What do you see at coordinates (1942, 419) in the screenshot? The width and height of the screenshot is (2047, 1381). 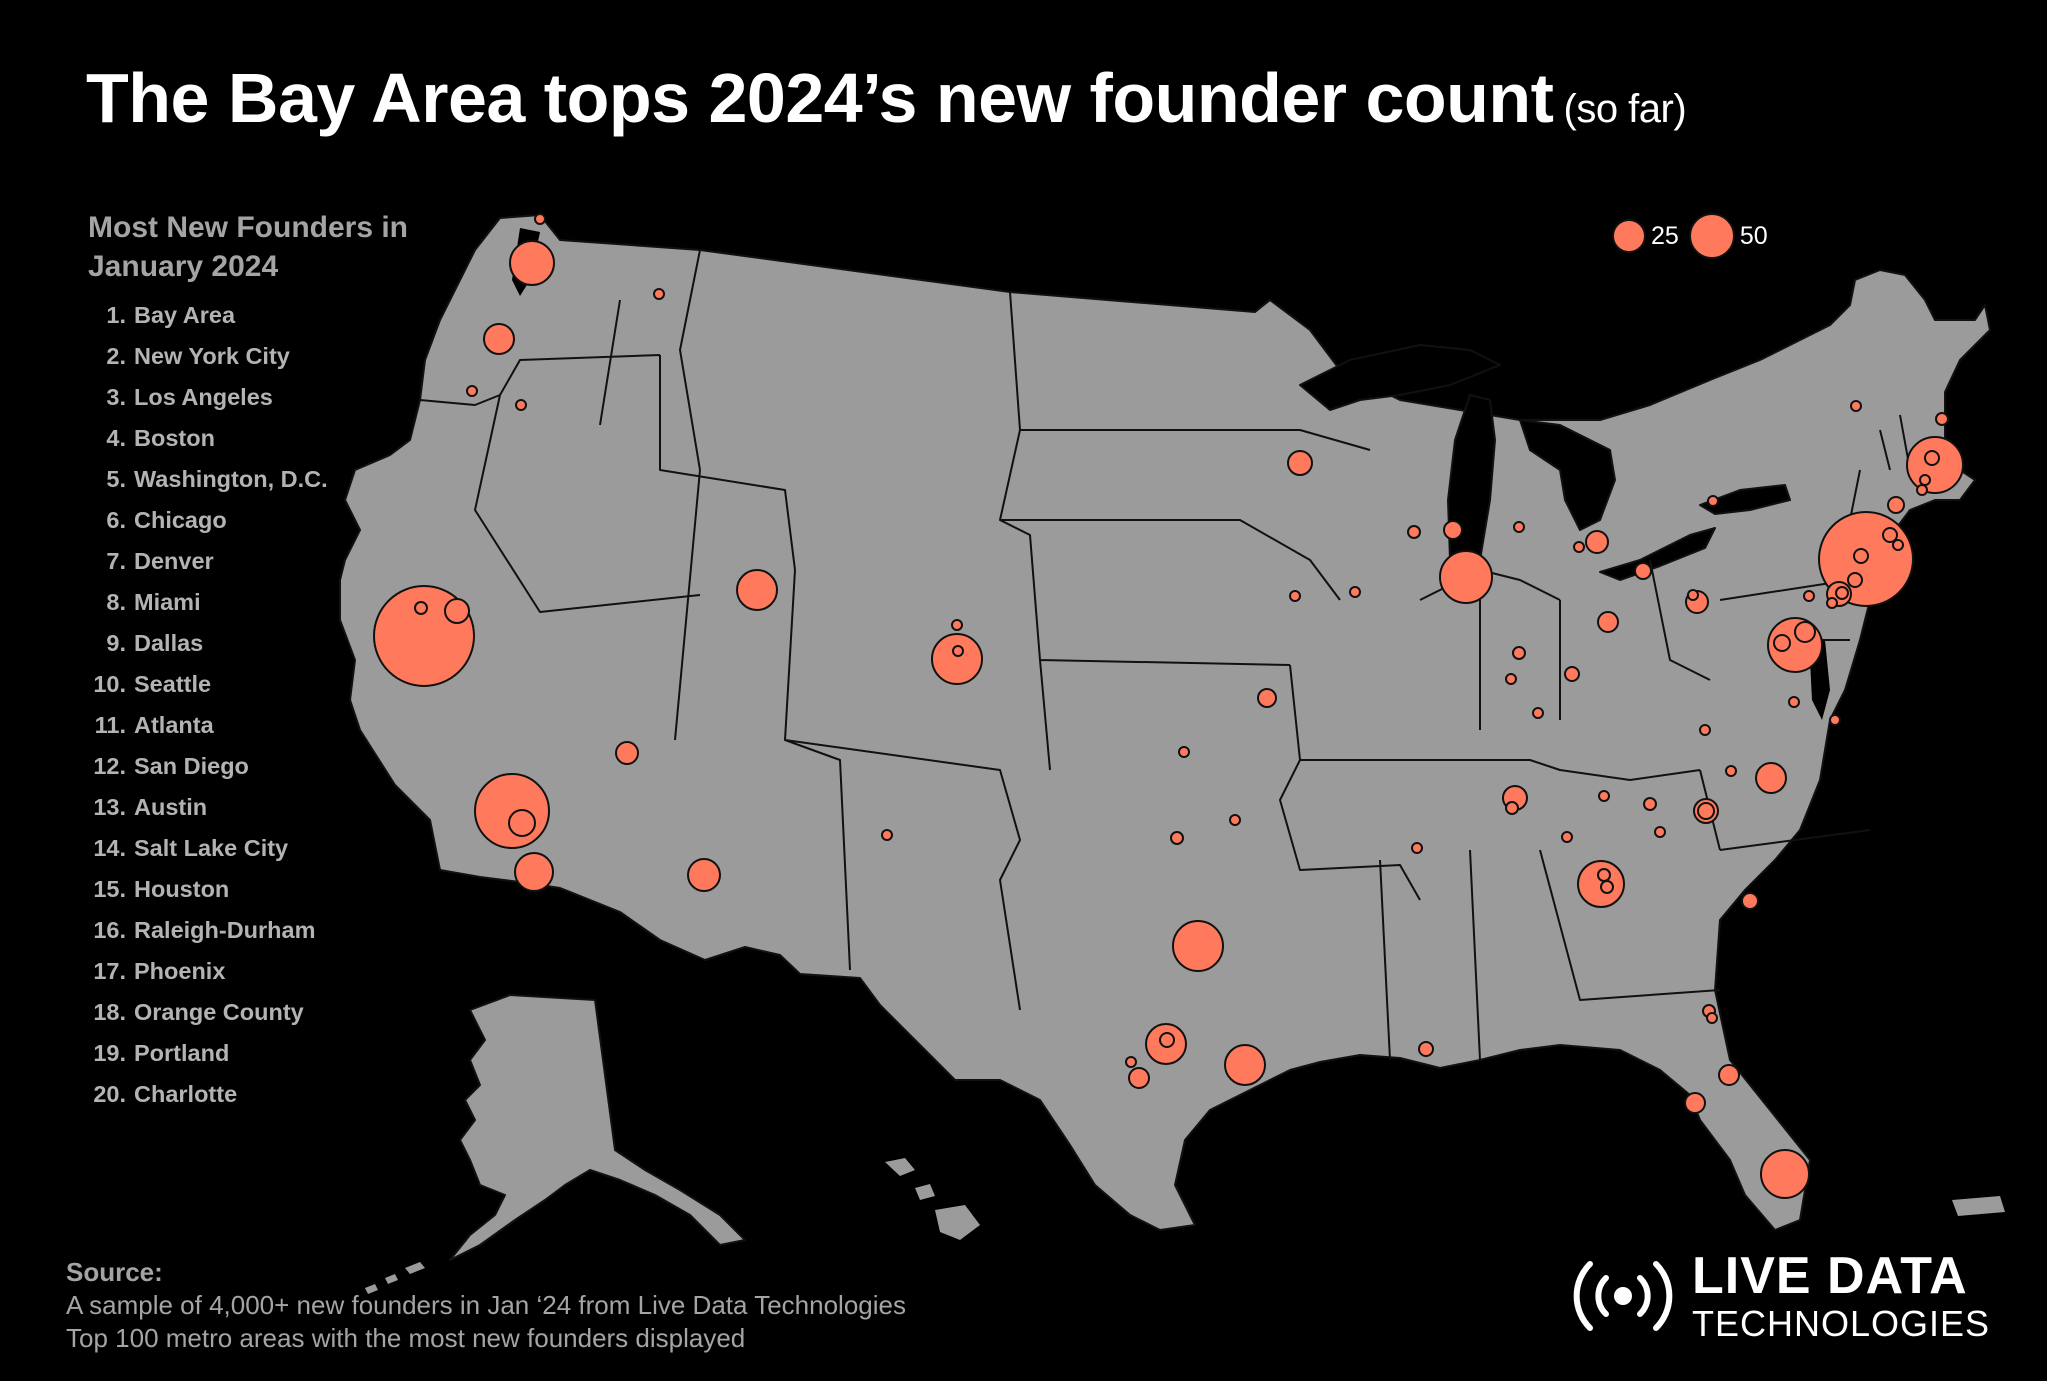 I see `bubble-portland-maine` at bounding box center [1942, 419].